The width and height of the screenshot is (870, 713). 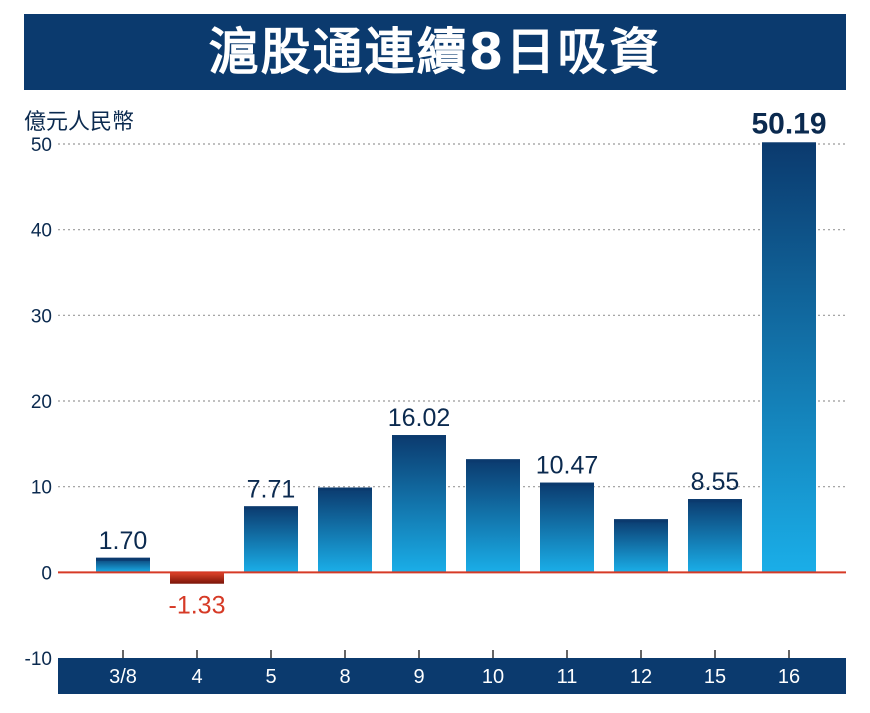 What do you see at coordinates (38, 659) in the screenshot?
I see `y-tick-label: -10` at bounding box center [38, 659].